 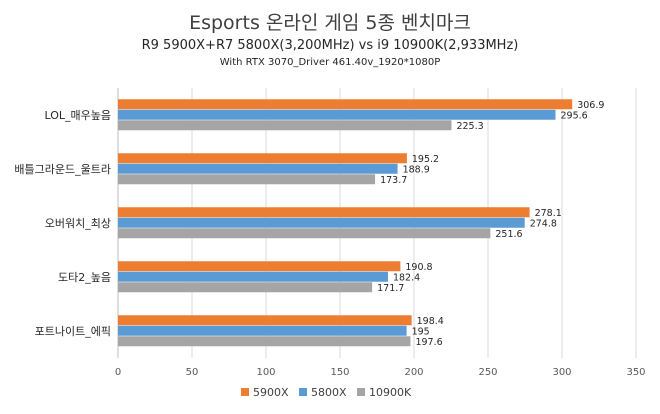 What do you see at coordinates (330, 62) in the screenshot?
I see `chart-subtitle-2: With RTX 3070_Driver 461.40v_1920*1080P` at bounding box center [330, 62].